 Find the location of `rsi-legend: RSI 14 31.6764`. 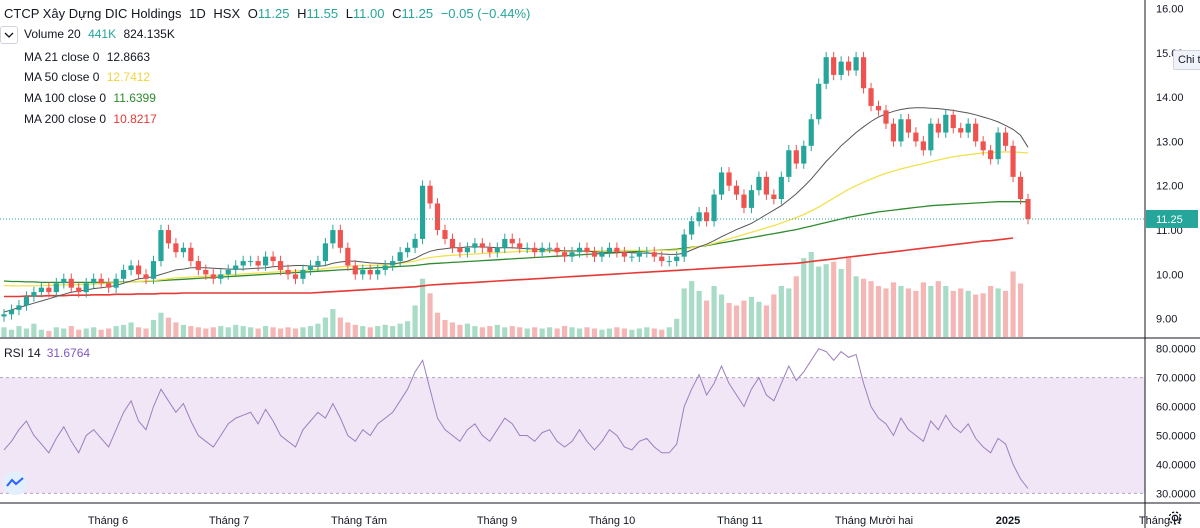

rsi-legend: RSI 14 31.6764 is located at coordinates (47, 353).